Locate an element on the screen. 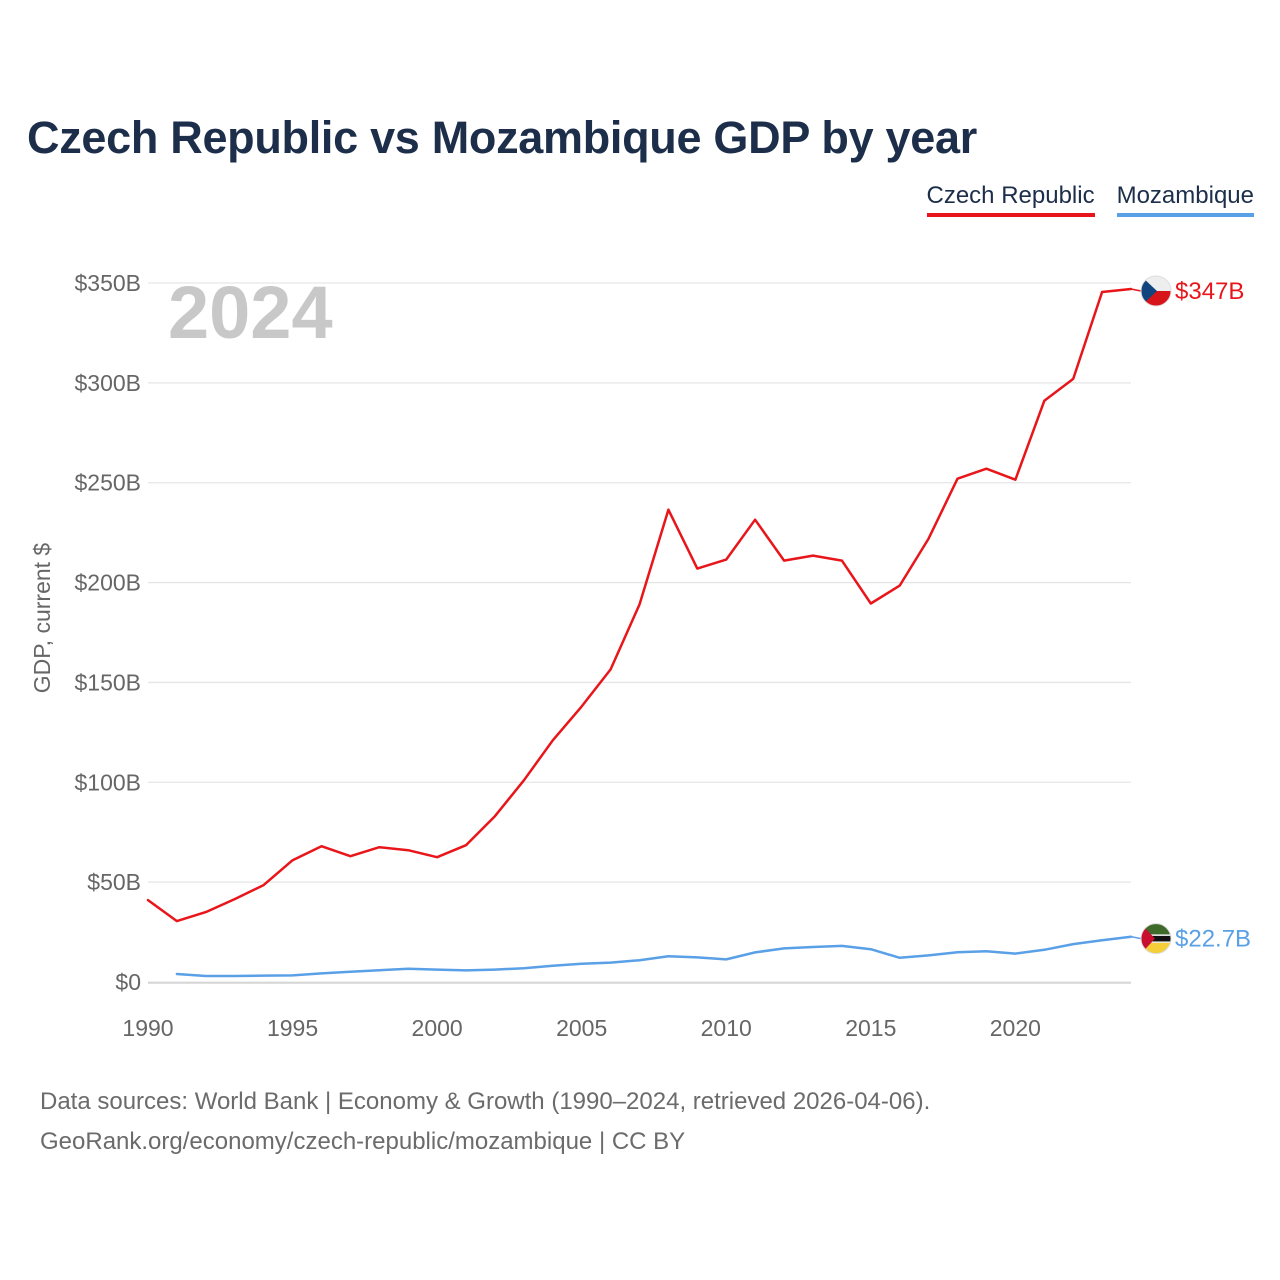 This screenshot has width=1280, height=1280. x-tick-label: 1995 is located at coordinates (292, 1028).